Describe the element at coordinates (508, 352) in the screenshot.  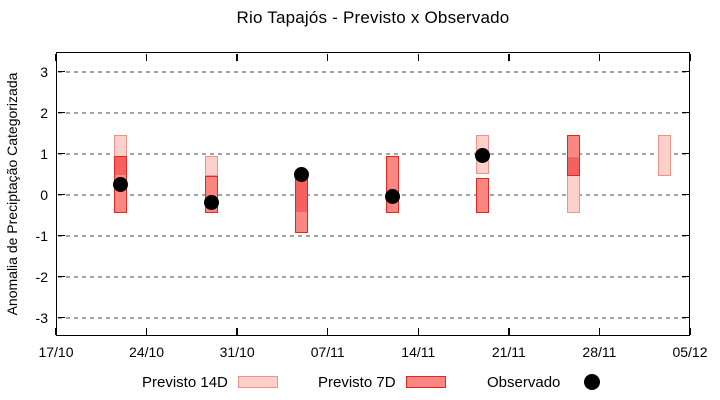
I see `x-tick-label: 21/11` at that location.